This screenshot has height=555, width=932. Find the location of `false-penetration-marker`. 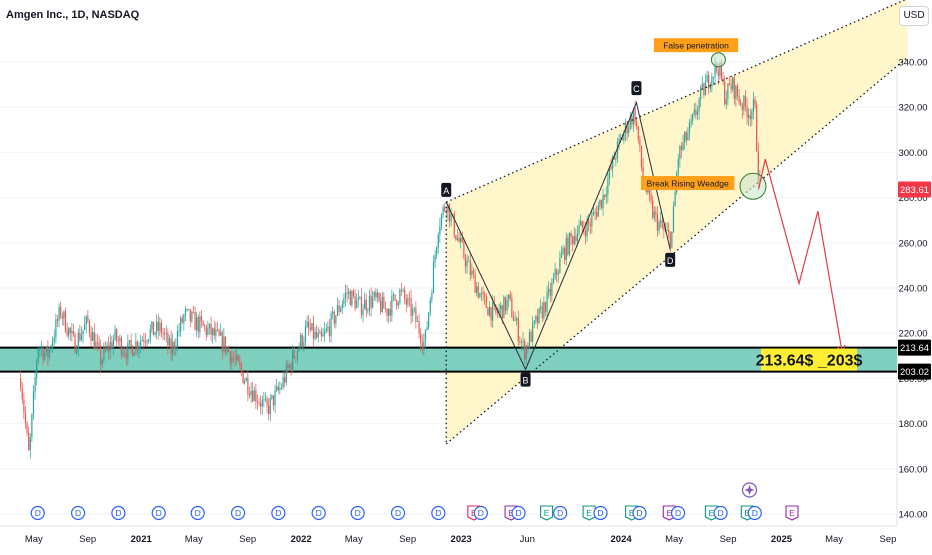

false-penetration-marker is located at coordinates (718, 60).